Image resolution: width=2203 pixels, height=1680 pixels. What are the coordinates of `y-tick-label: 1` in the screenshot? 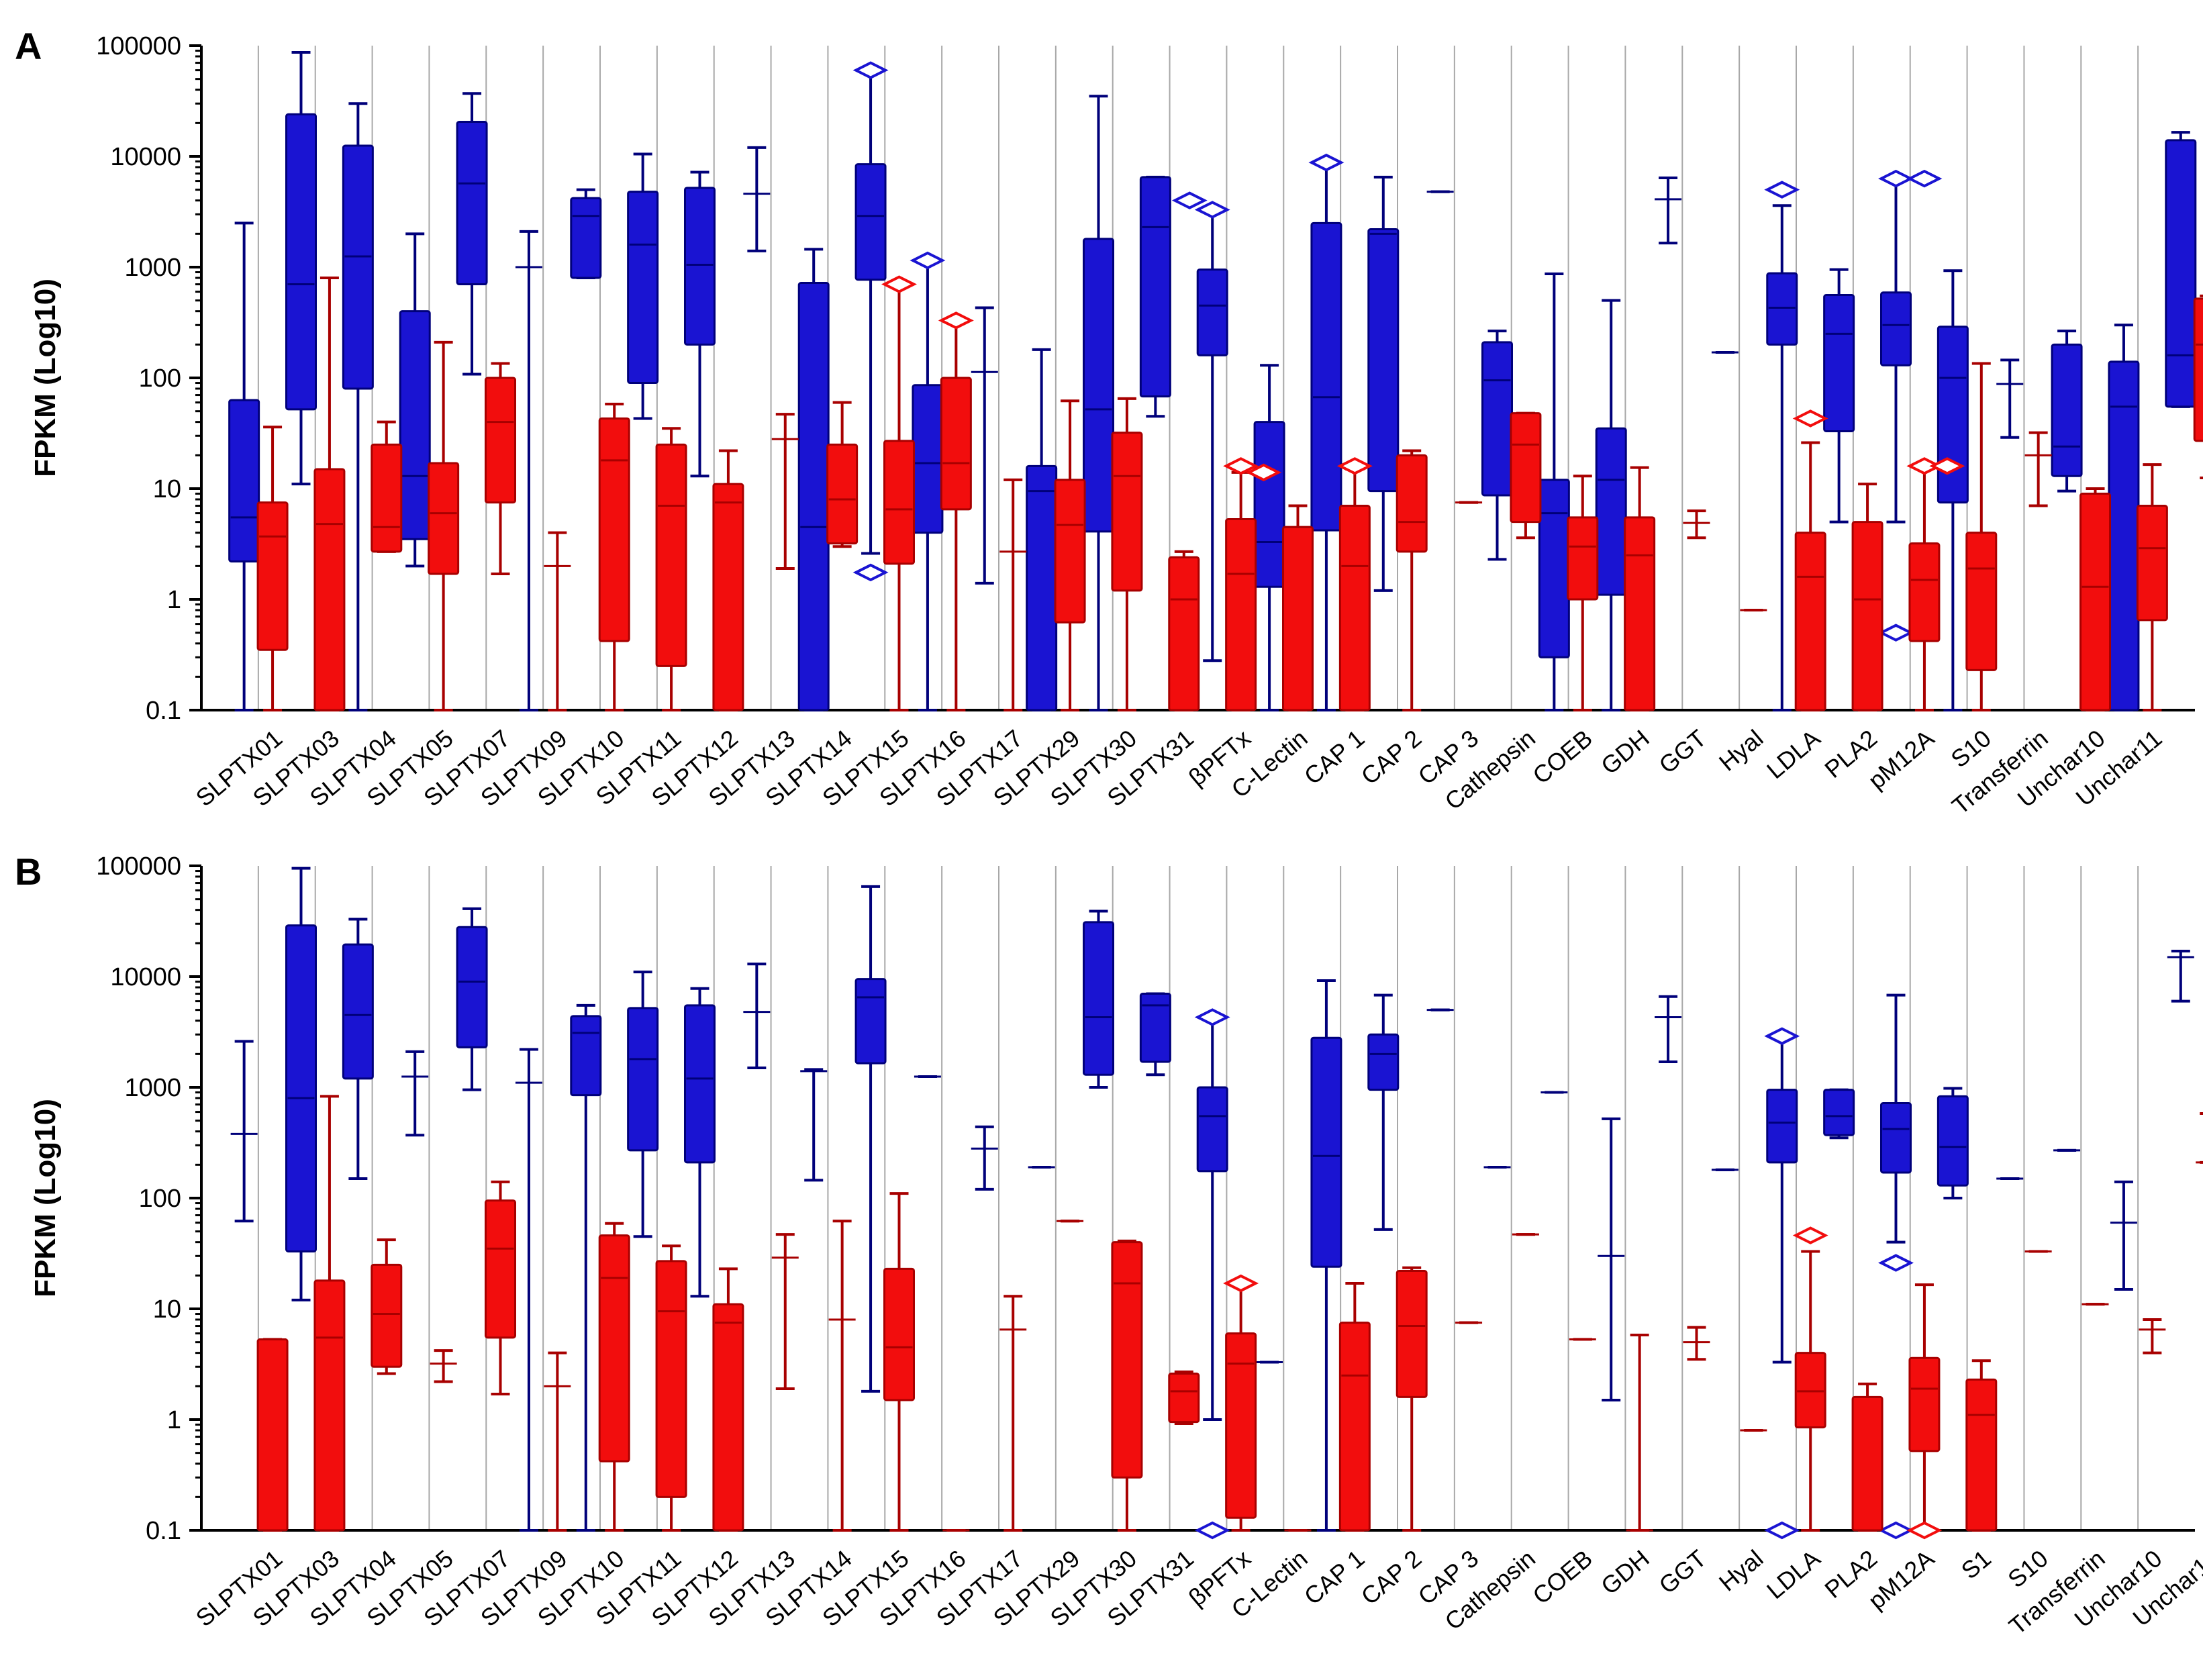 It's located at (174, 1420).